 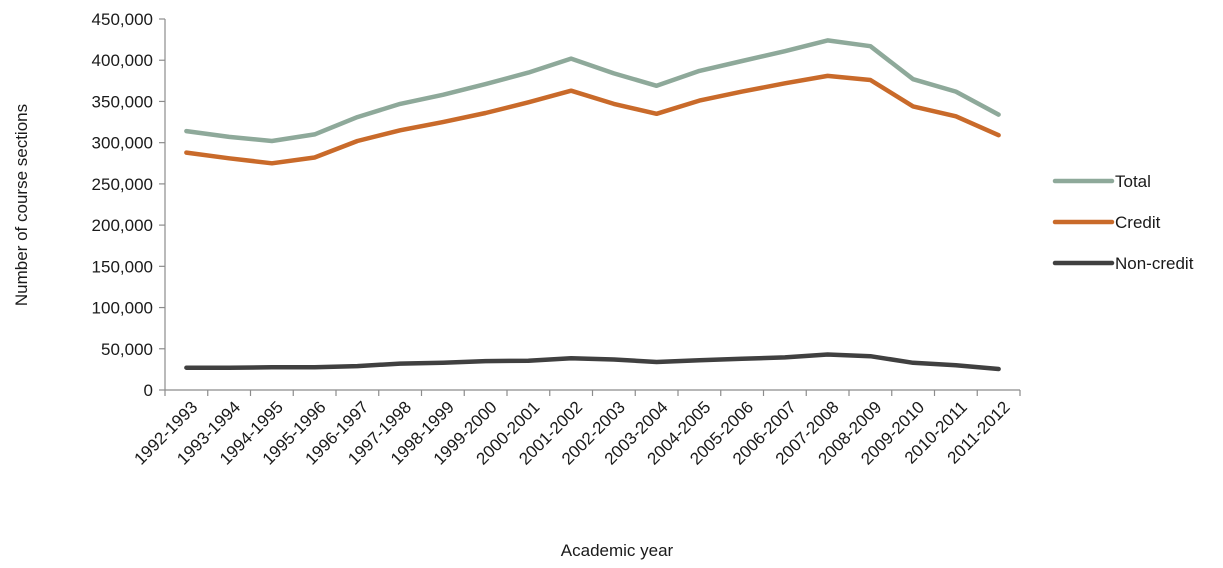 What do you see at coordinates (122, 225) in the screenshot?
I see `y-tick-label: 200,000` at bounding box center [122, 225].